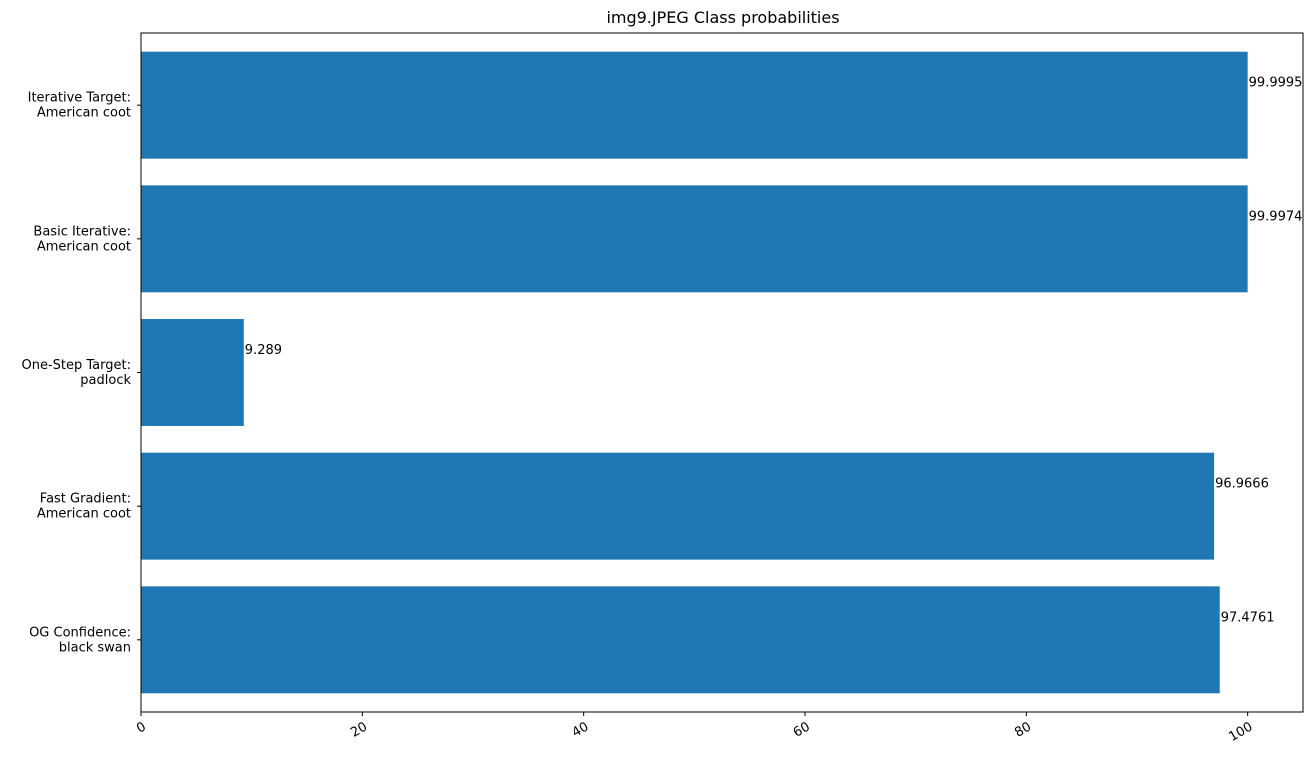 The image size is (1315, 757). I want to click on y-tick-label: OG Confidence: black swan, so click(80, 640).